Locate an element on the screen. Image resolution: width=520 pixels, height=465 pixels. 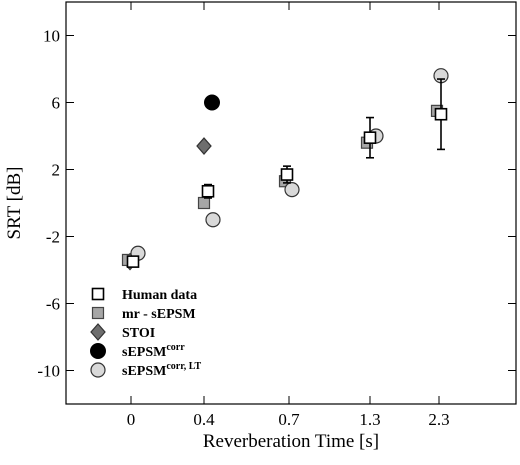
legend-label: sEPSMcorr is located at coordinates (153, 351).